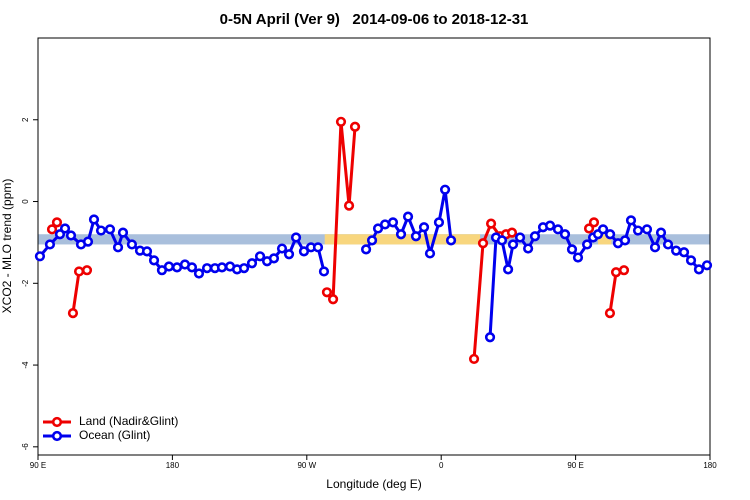 The image size is (750, 500). I want to click on y-axis-label: XCO2 - MLO trend (ppm), so click(7, 246).